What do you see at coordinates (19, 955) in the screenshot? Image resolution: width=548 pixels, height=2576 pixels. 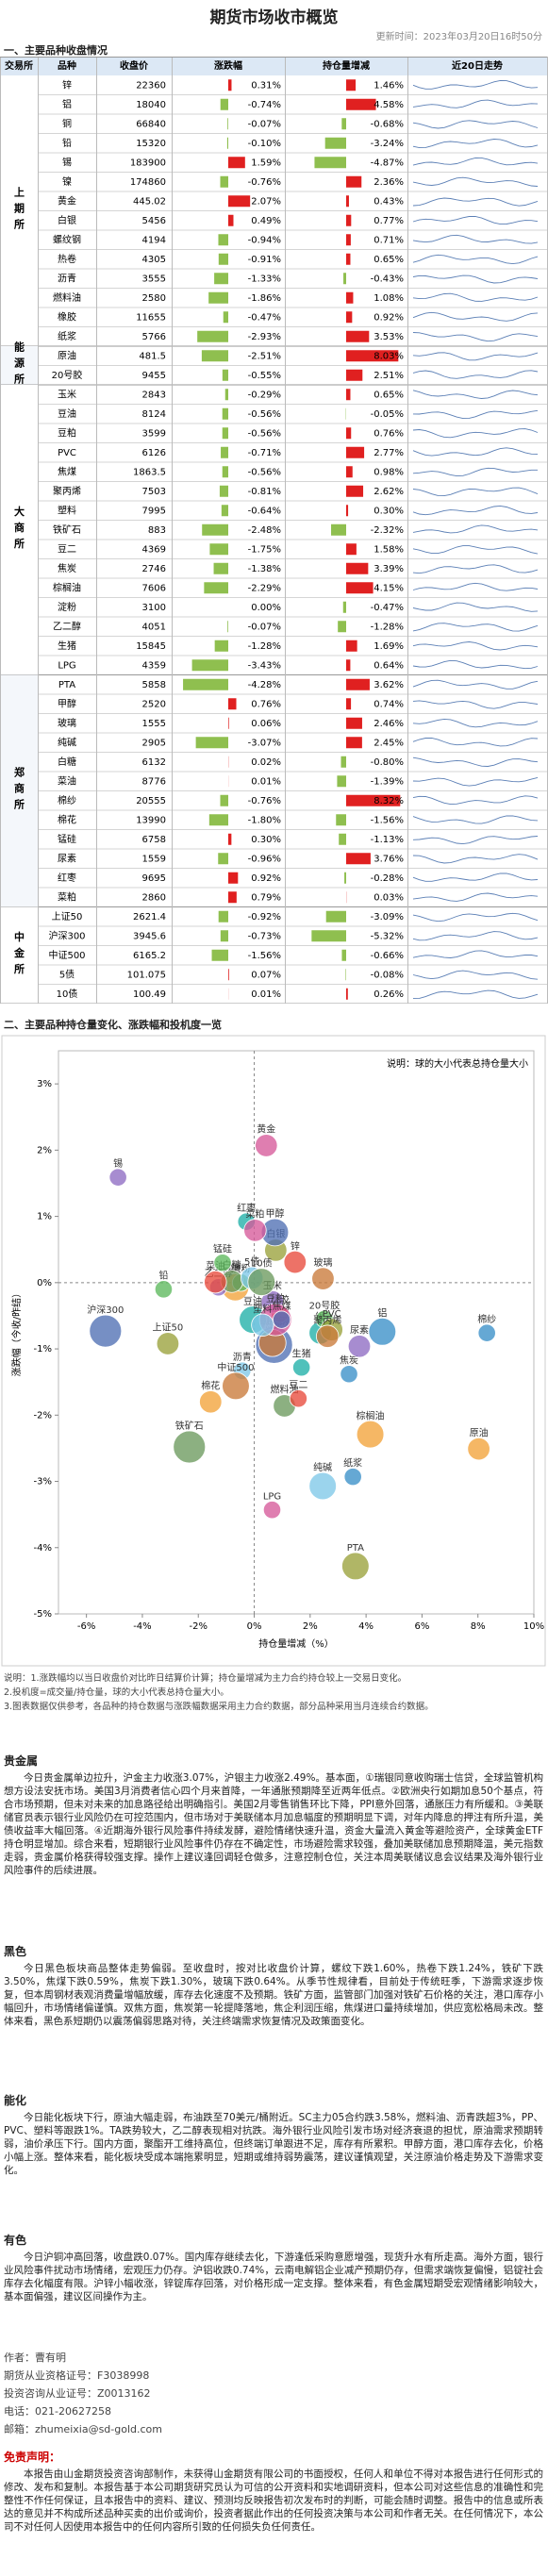 I see `group-cell` at bounding box center [19, 955].